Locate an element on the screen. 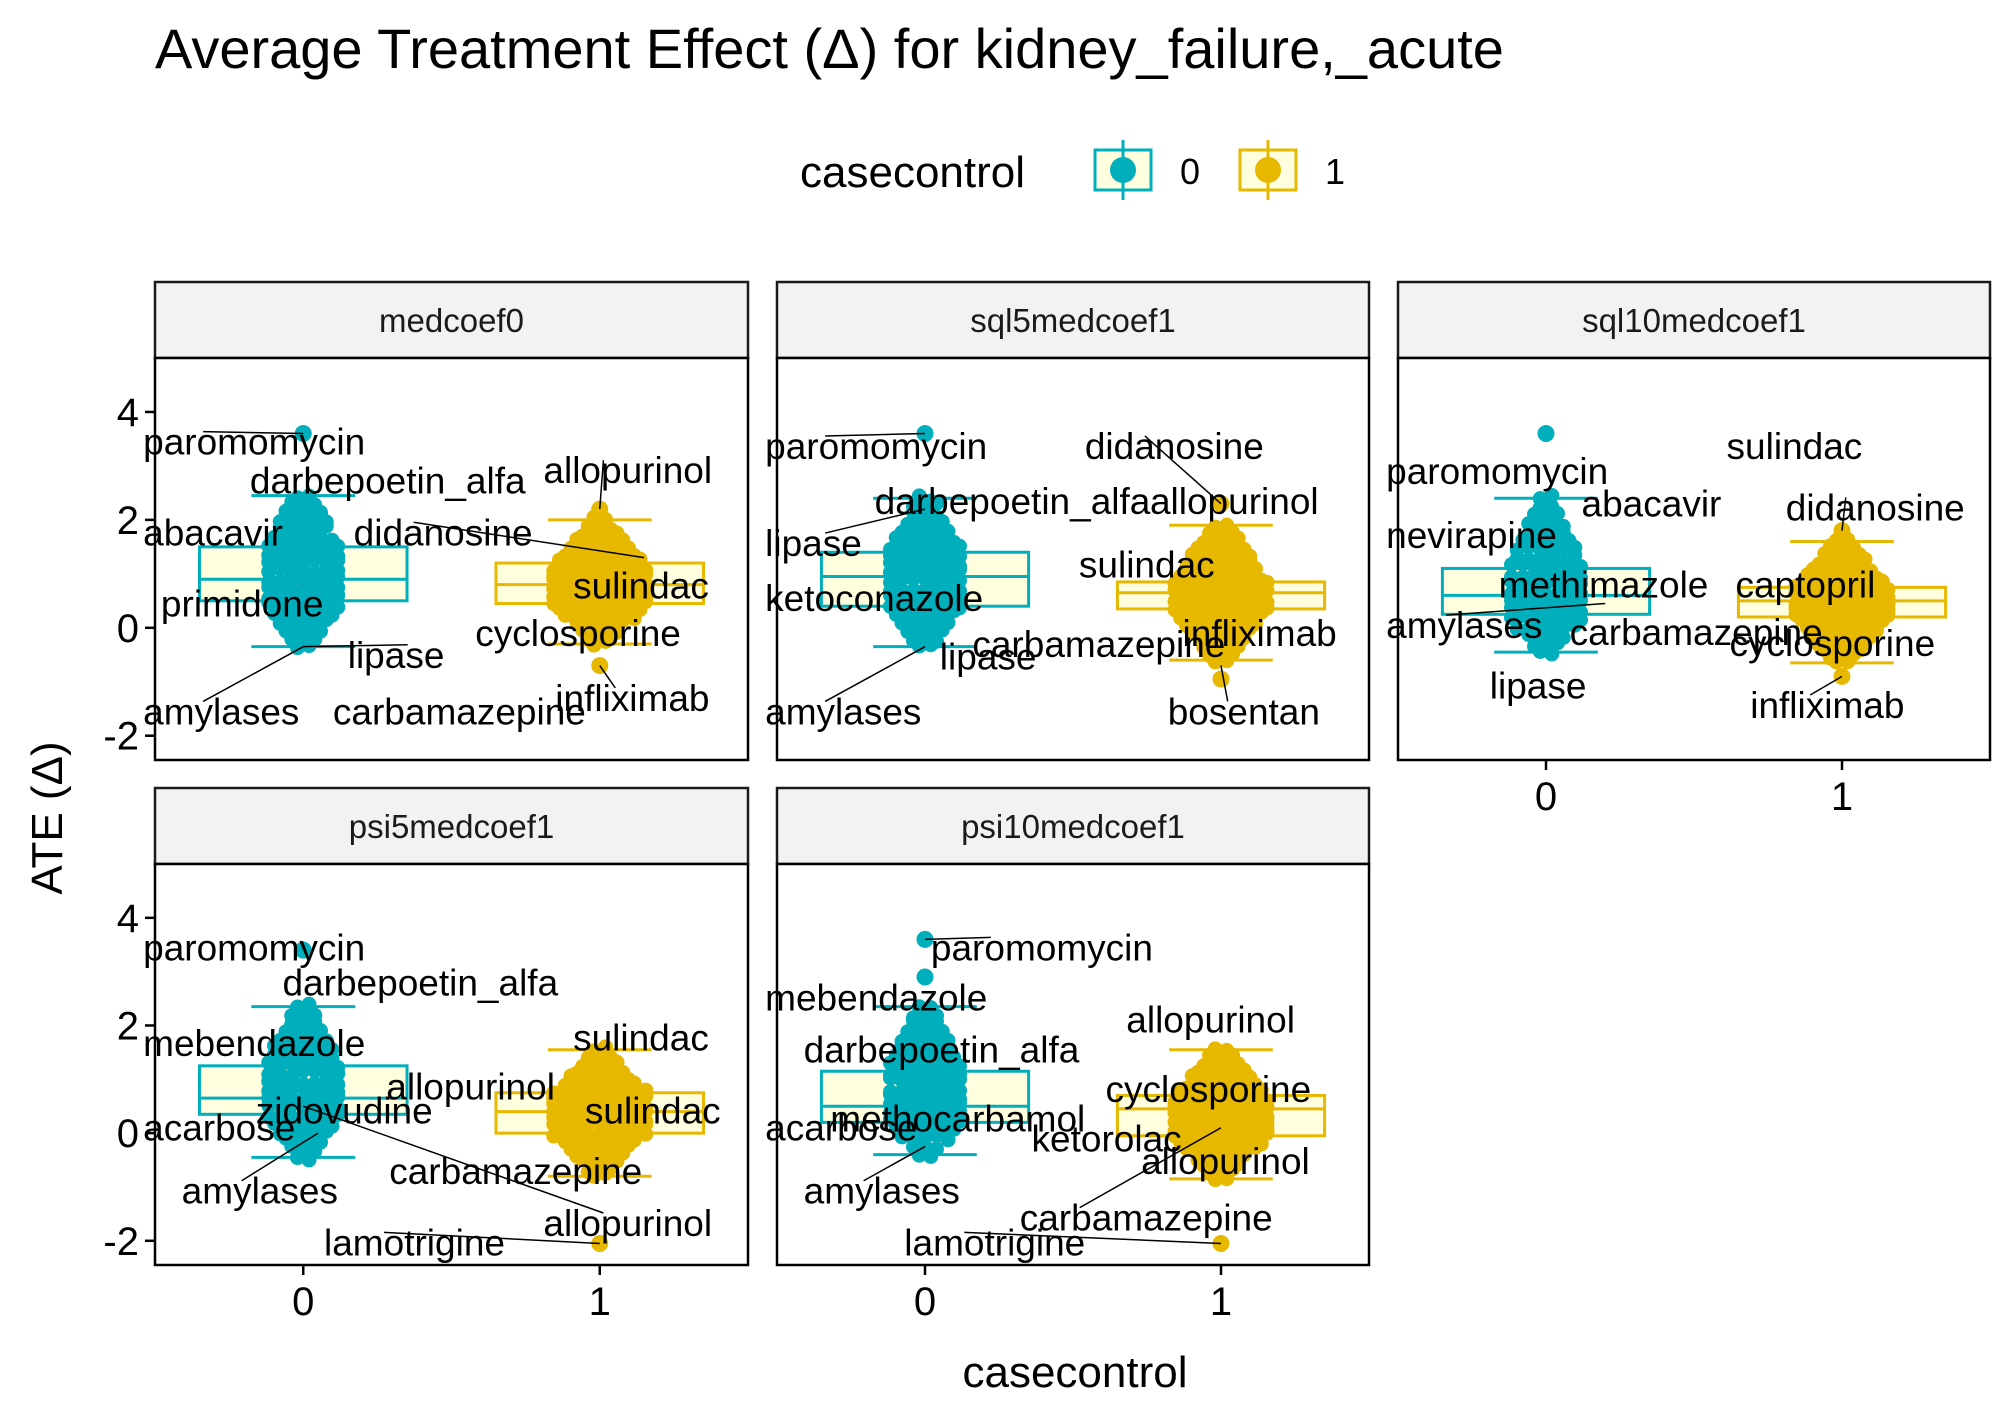  point-label-didanosine: didanosine is located at coordinates (1174, 446).